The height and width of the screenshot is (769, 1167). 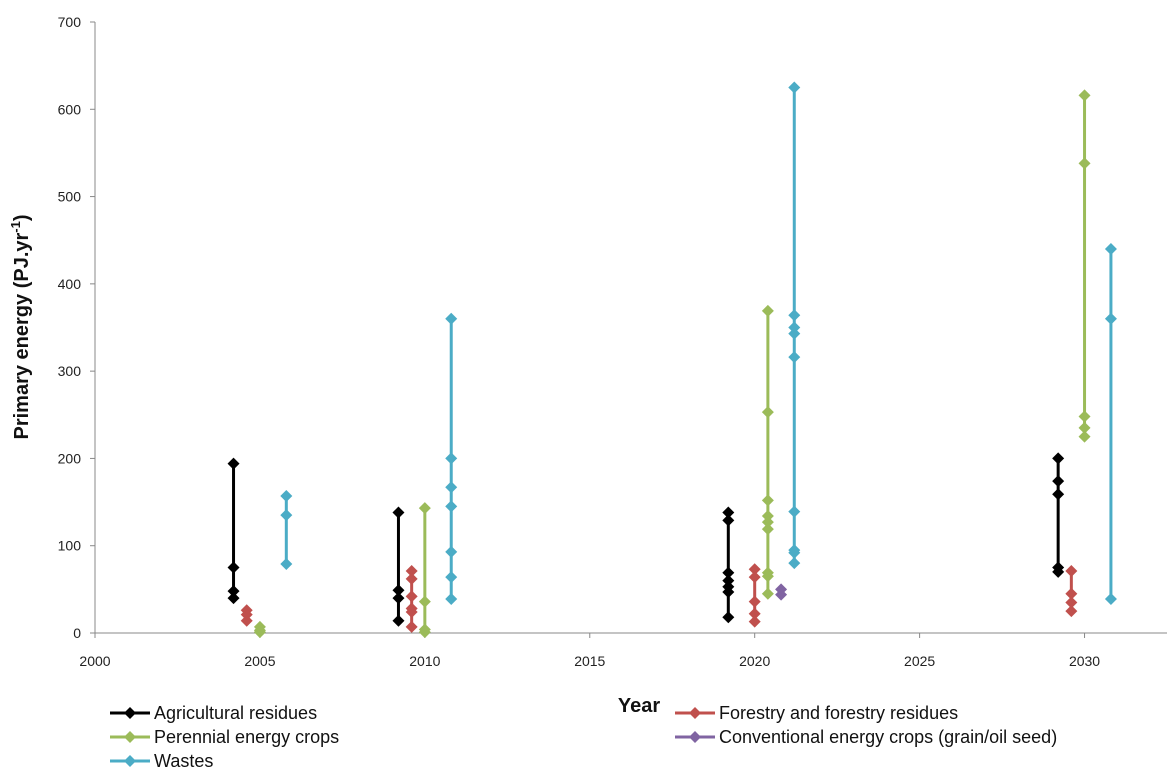 I want to click on y-tick-label: 0, so click(x=77, y=633).